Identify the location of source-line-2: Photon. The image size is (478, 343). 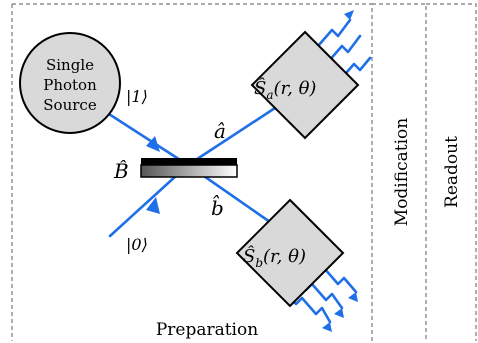
(70, 85).